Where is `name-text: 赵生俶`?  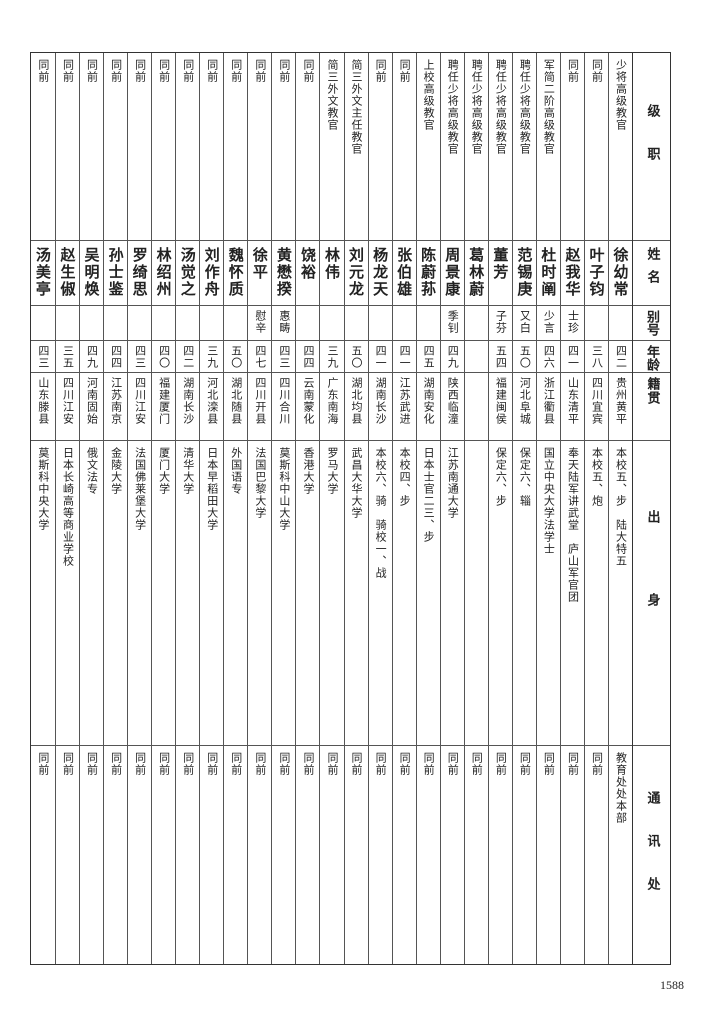
name-text: 赵生俶 is located at coordinates (67, 272).